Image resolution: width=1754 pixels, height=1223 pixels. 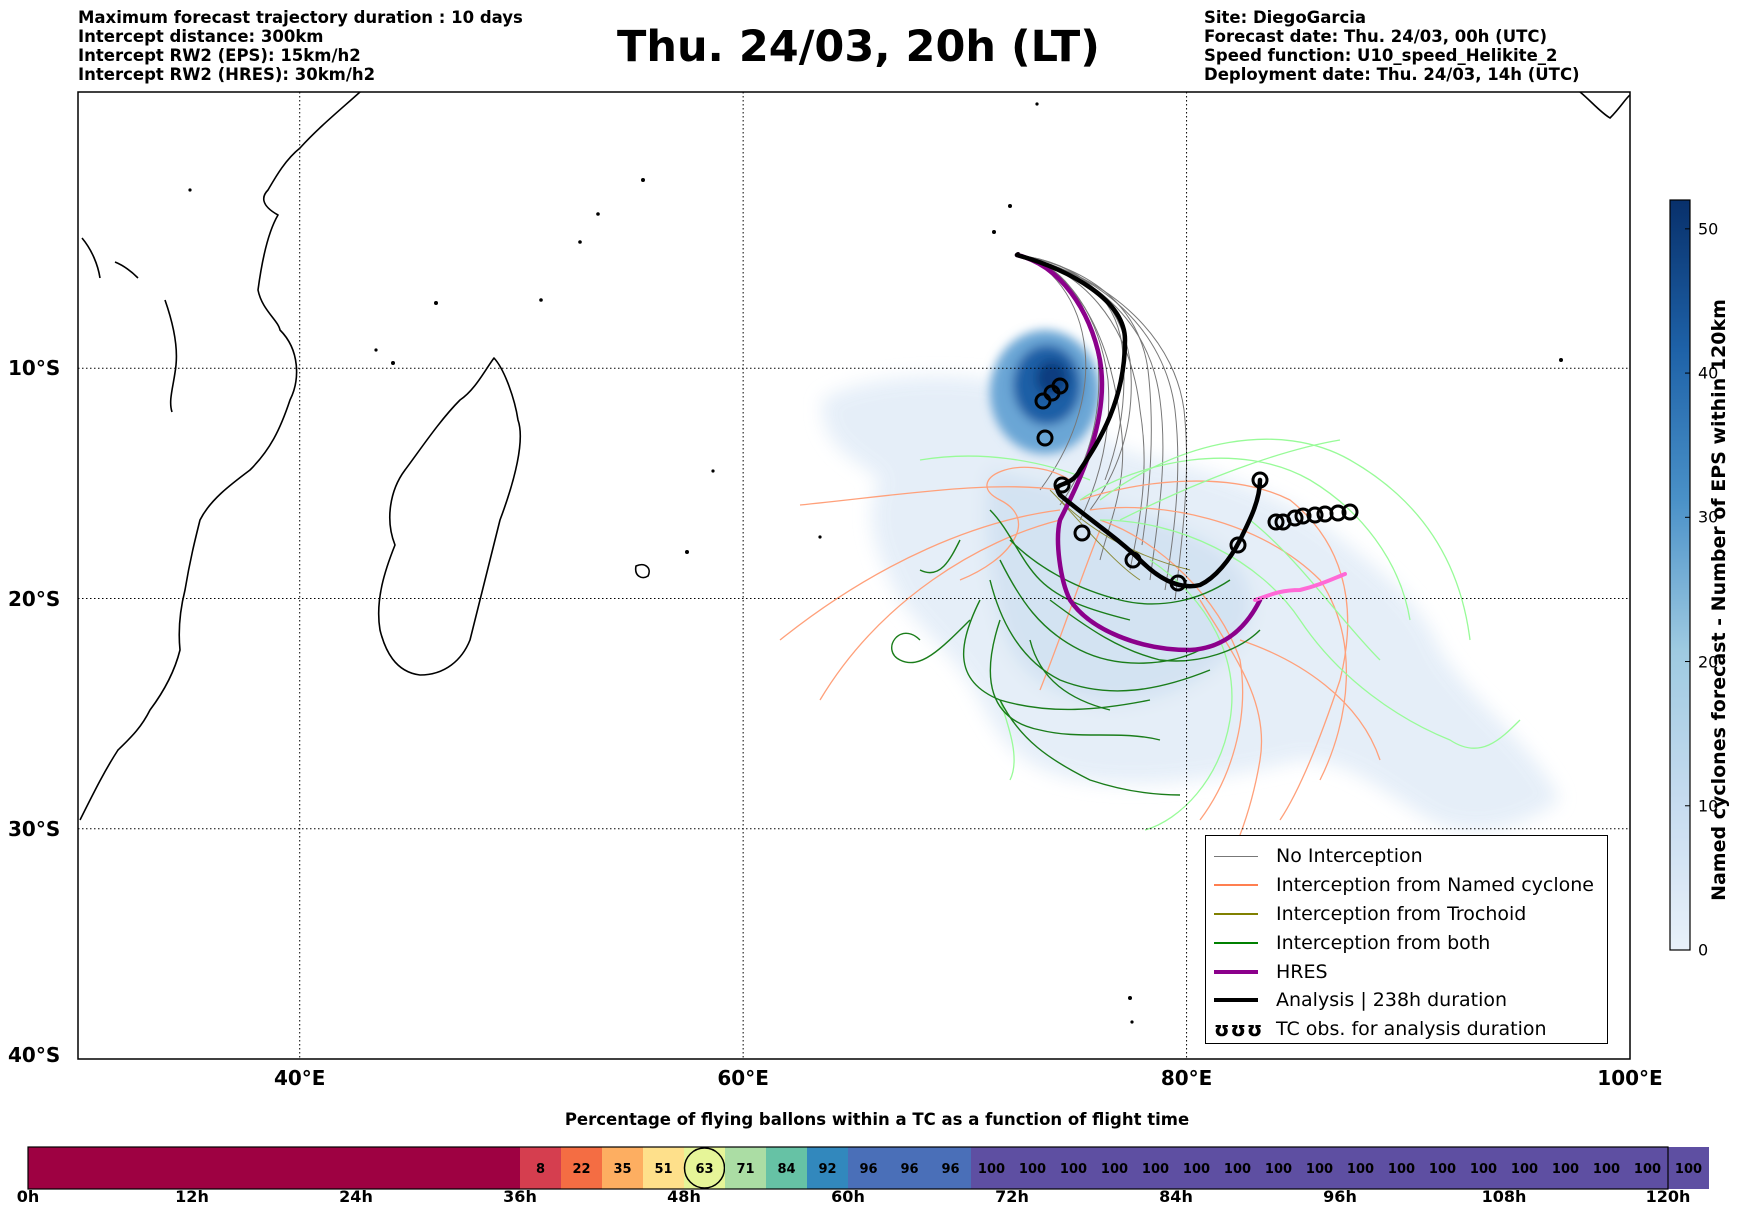 What do you see at coordinates (1406, 1000) in the screenshot?
I see `legend-entry: Analysis | 238h duration` at bounding box center [1406, 1000].